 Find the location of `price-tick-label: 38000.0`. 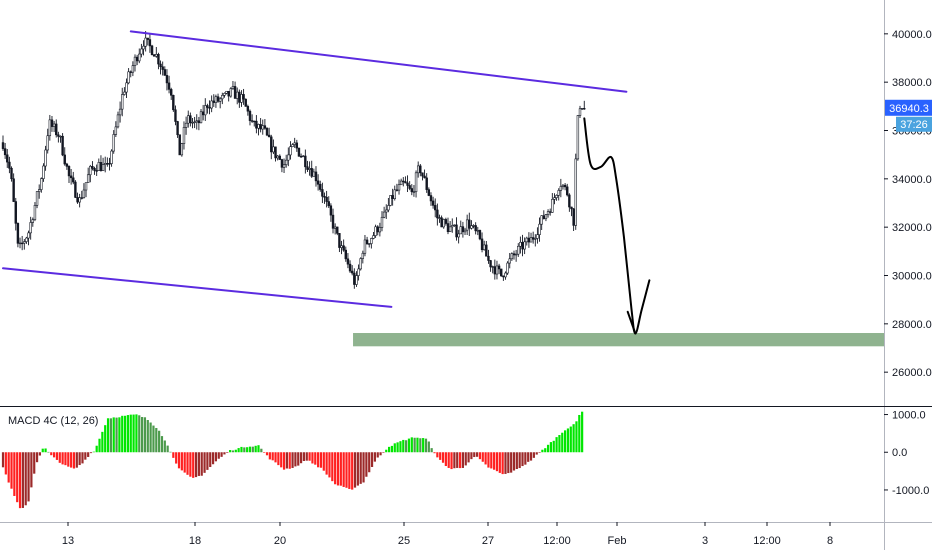

price-tick-label: 38000.0 is located at coordinates (912, 83).